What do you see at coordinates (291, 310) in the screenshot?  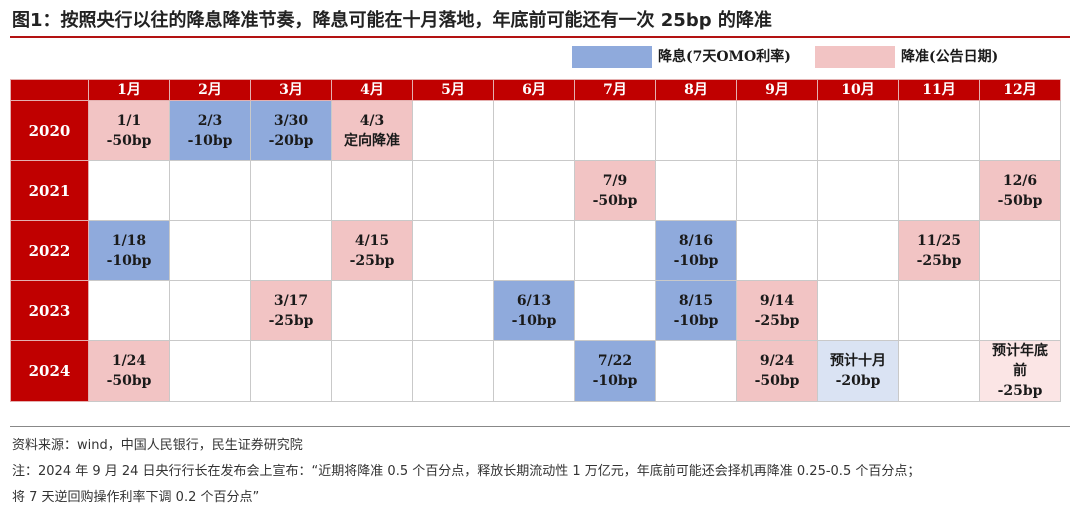 I see `event-cell: 3/17 -25bp` at bounding box center [291, 310].